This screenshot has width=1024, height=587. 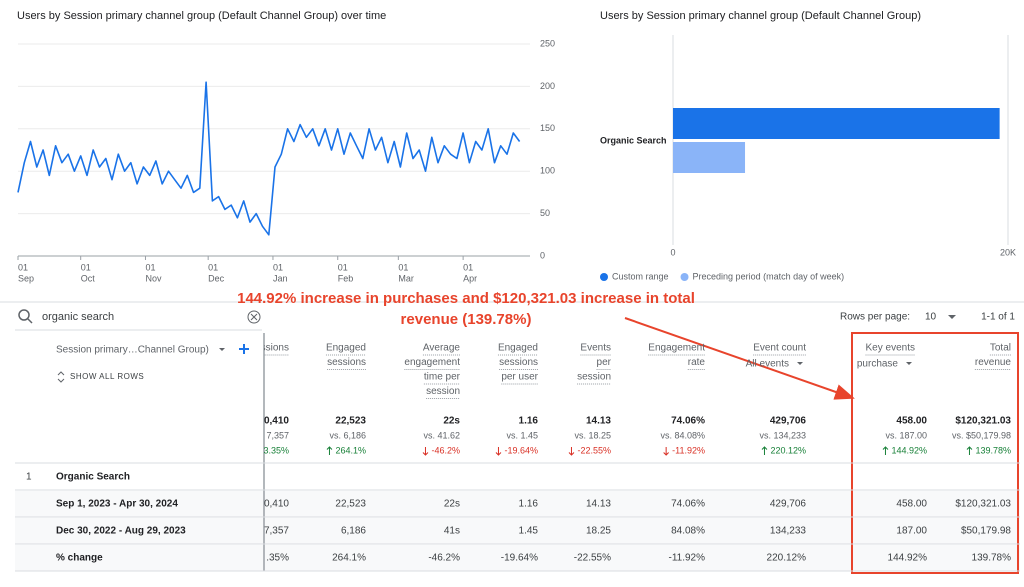 I want to click on total-value: 0,410, so click(x=276, y=421).